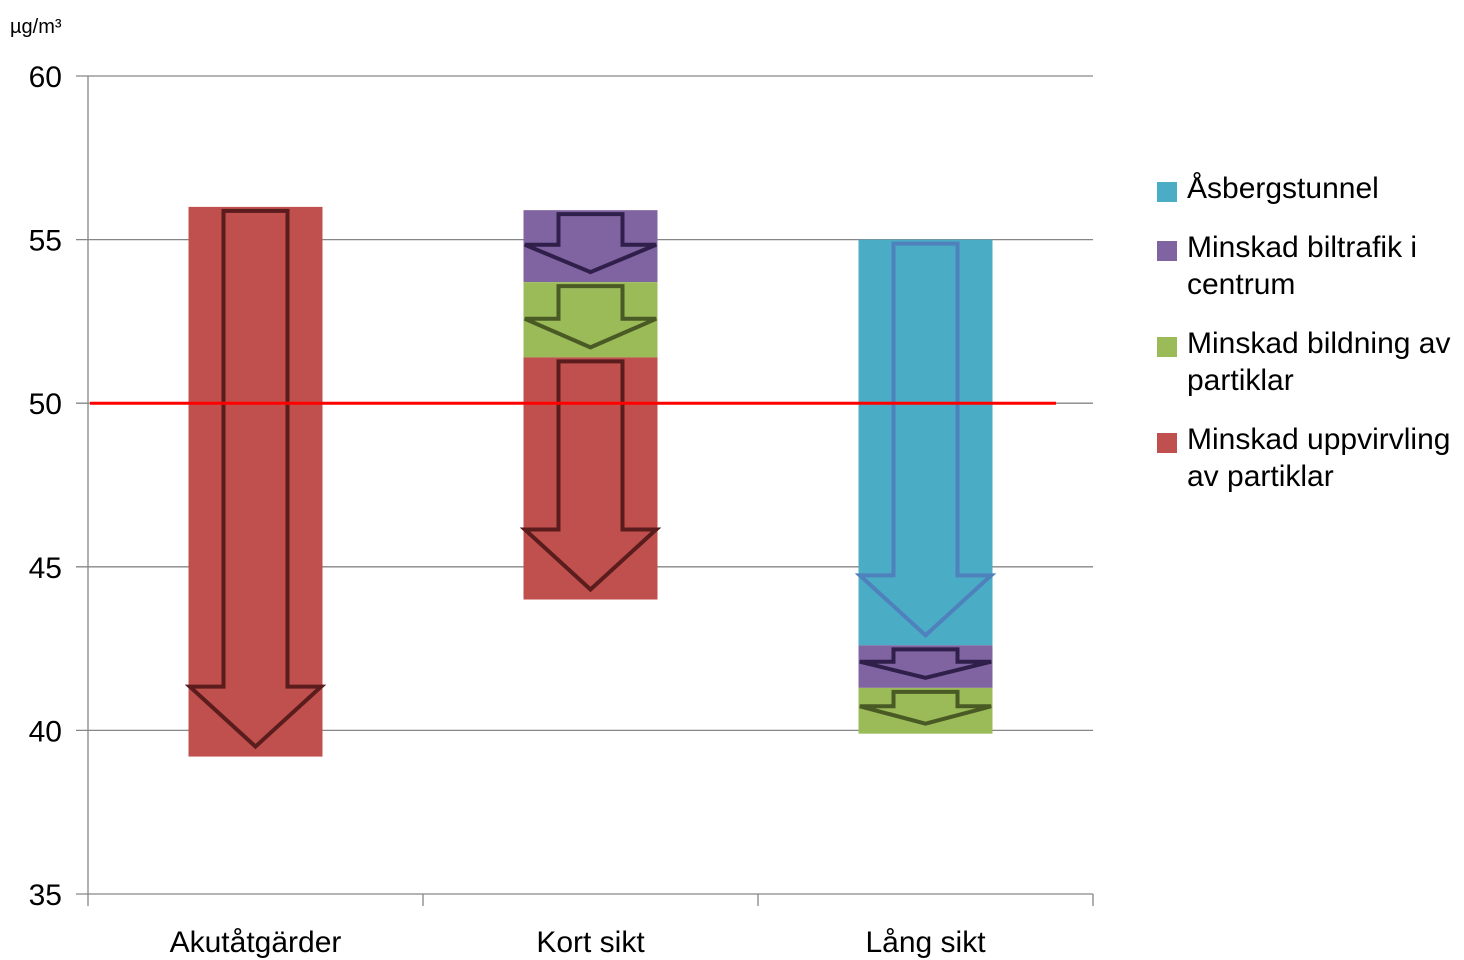 This screenshot has height=960, width=1464. I want to click on y-tick-label: 55, so click(45, 241).